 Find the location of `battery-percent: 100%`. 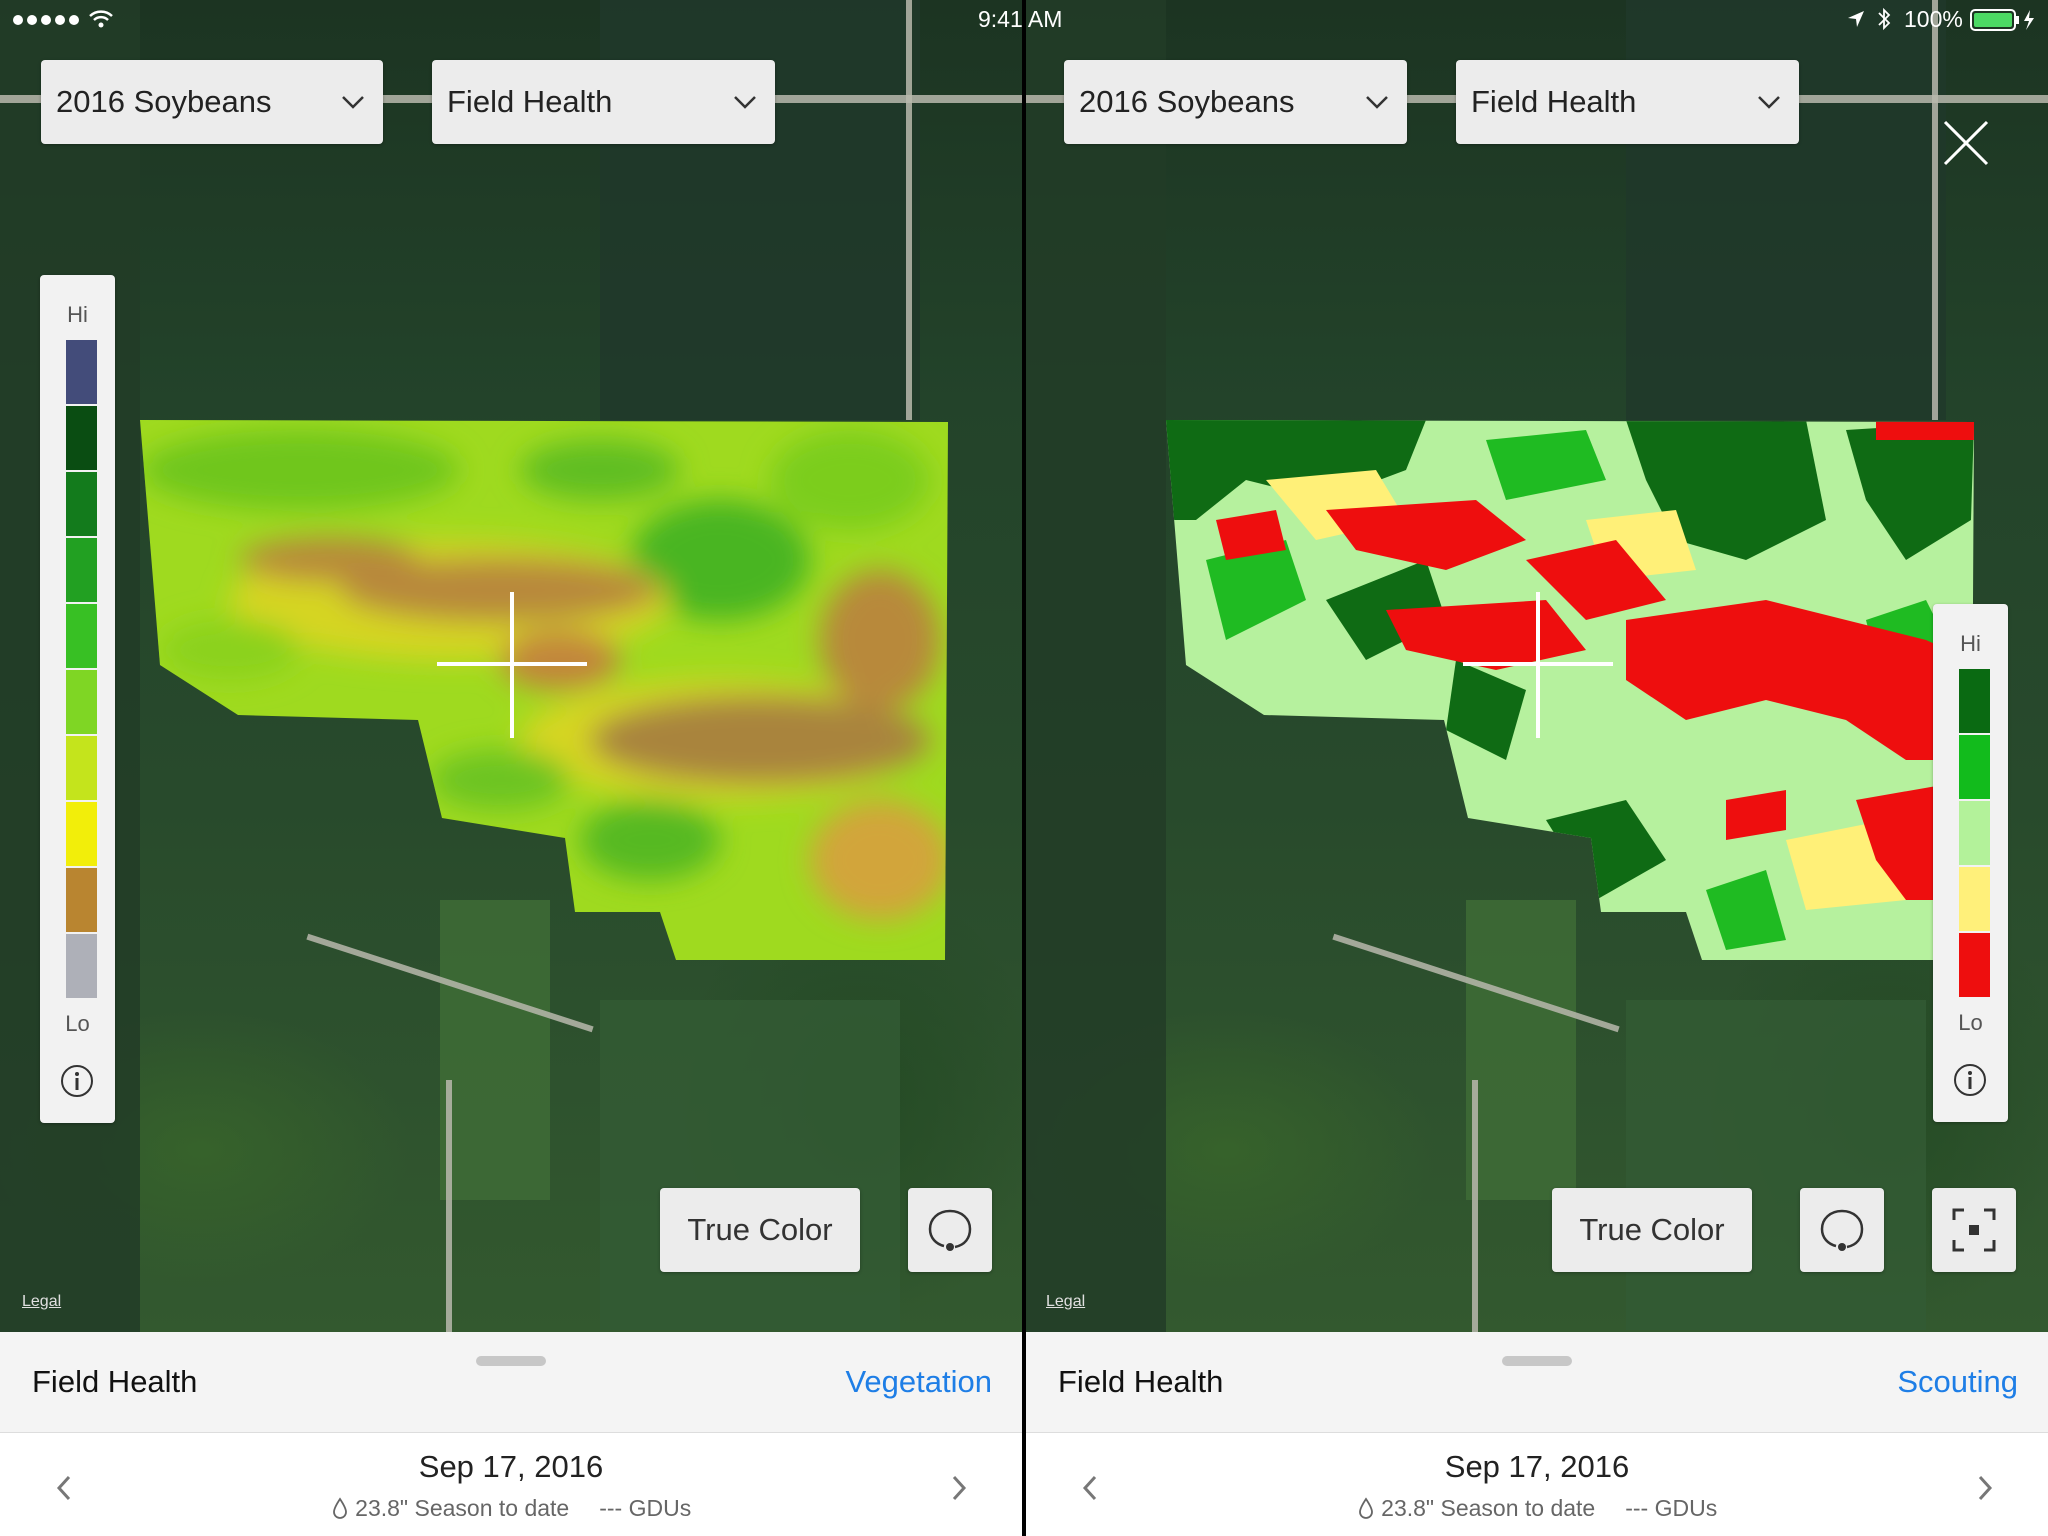

battery-percent: 100% is located at coordinates (1933, 19).